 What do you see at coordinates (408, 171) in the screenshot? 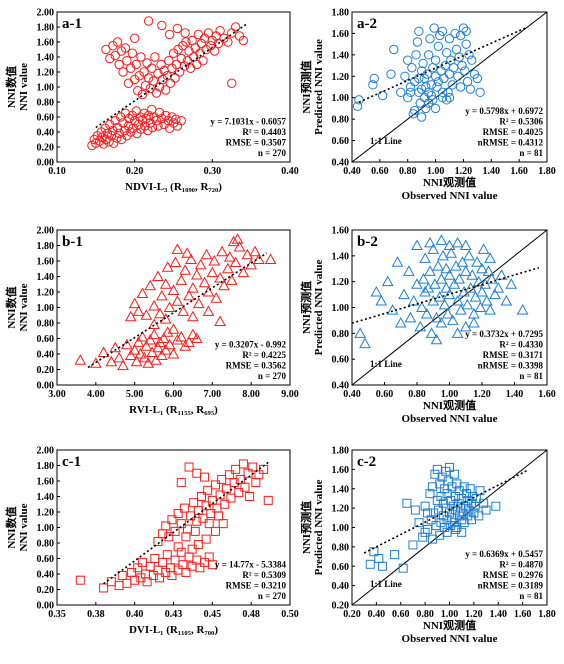
I see `x-tick-label: 0.80` at bounding box center [408, 171].